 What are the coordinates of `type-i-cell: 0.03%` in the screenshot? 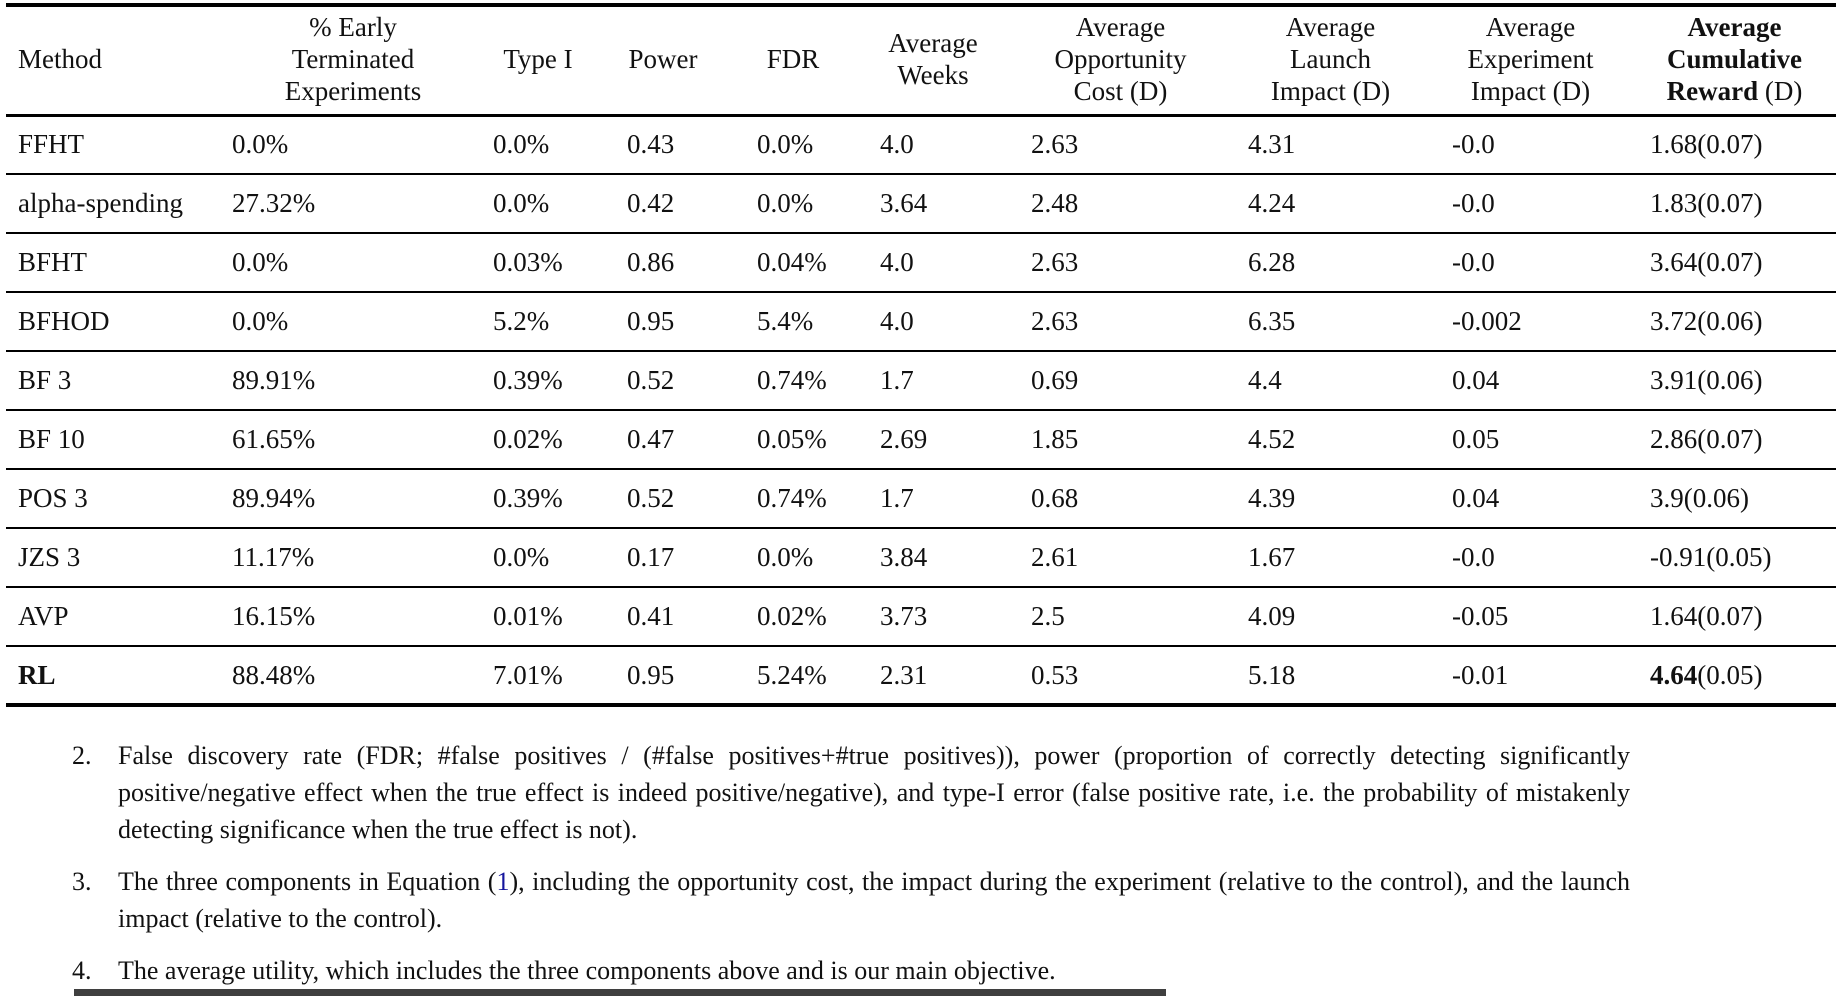 It's located at (528, 262).